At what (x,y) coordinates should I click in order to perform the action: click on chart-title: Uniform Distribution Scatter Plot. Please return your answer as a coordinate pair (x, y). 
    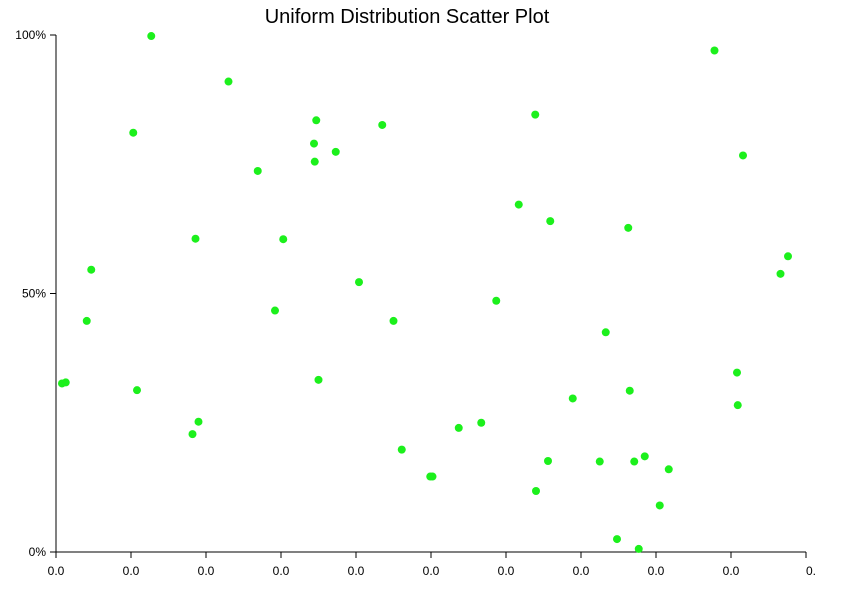
    Looking at the image, I should click on (407, 17).